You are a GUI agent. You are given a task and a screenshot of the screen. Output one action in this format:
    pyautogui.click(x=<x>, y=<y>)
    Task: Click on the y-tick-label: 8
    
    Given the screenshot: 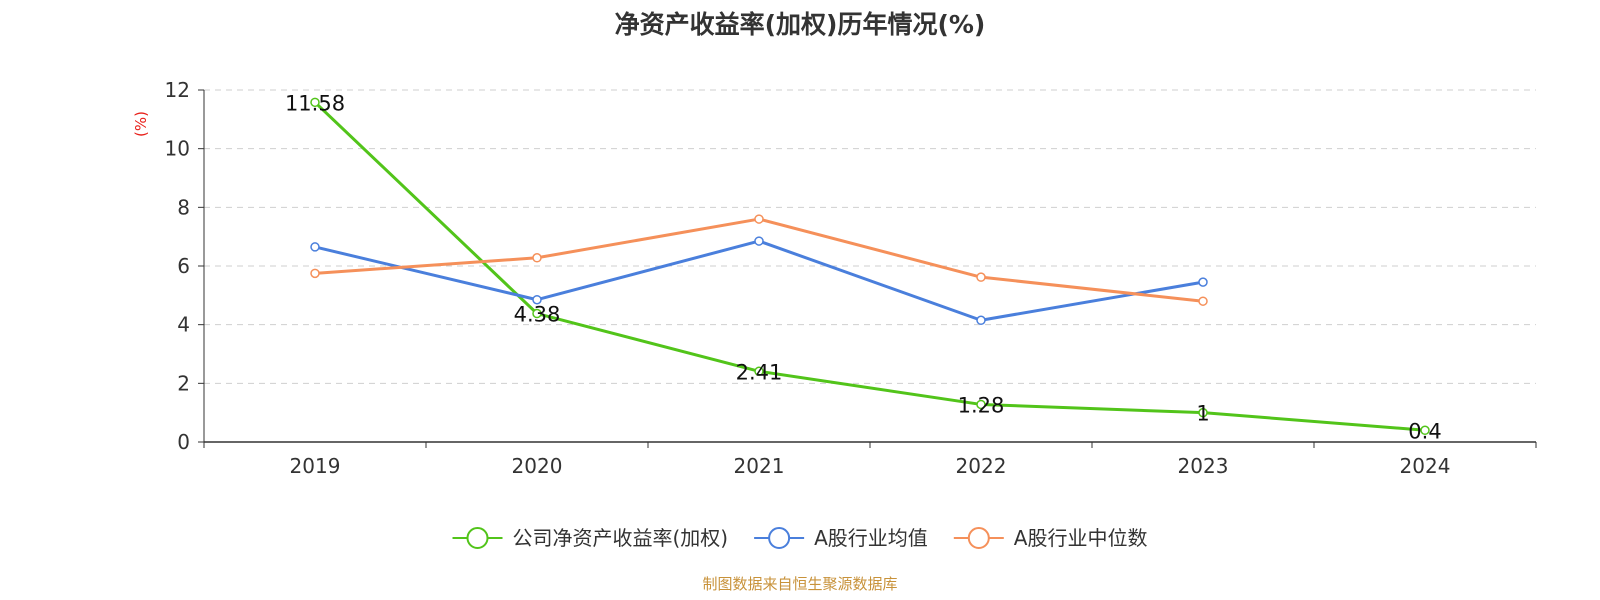 What is the action you would take?
    pyautogui.click(x=183, y=207)
    